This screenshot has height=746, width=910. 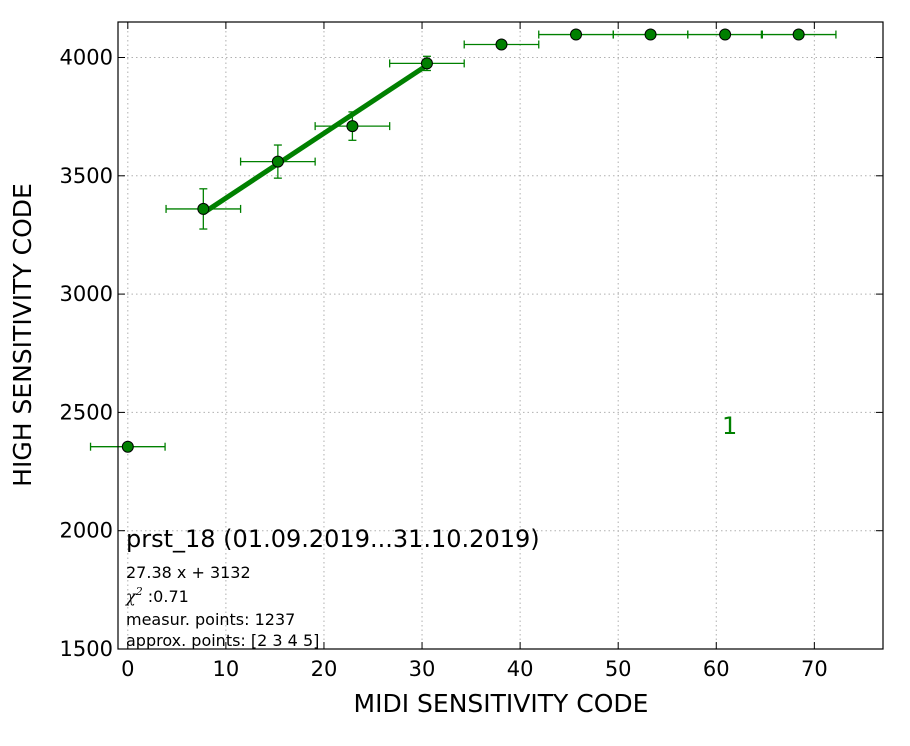 What do you see at coordinates (422, 669) in the screenshot?
I see `x-tick-label: 30` at bounding box center [422, 669].